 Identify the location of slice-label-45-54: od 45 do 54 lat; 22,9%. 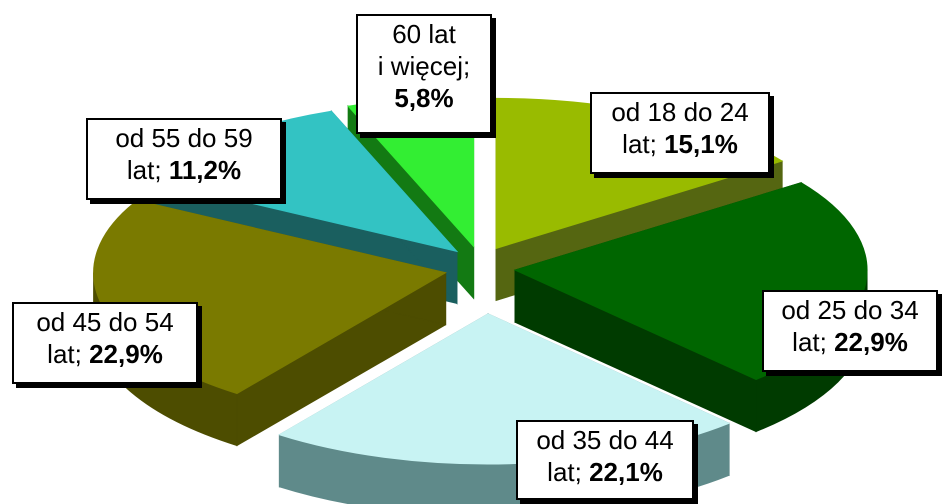
(105, 343).